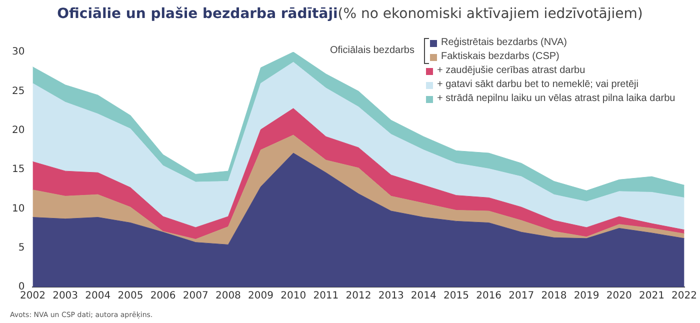  Describe the element at coordinates (538, 85) in the screenshot. I see `legend-label: + gatavi sākt darbu bet to nemeklē; vai pretēji` at that location.